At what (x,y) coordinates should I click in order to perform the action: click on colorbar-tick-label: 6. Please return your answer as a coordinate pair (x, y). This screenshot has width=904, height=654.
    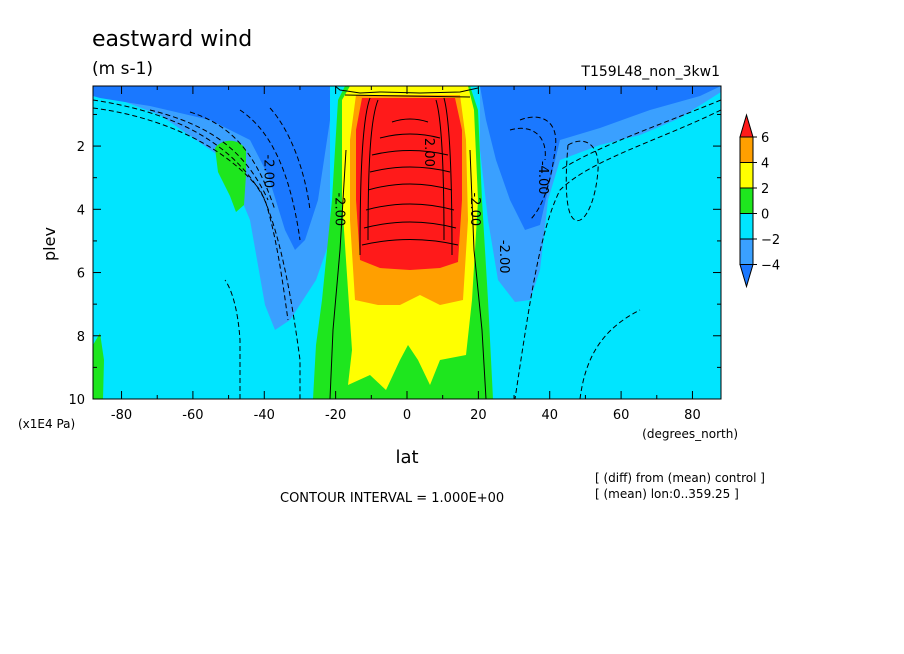
    Looking at the image, I should click on (765, 138).